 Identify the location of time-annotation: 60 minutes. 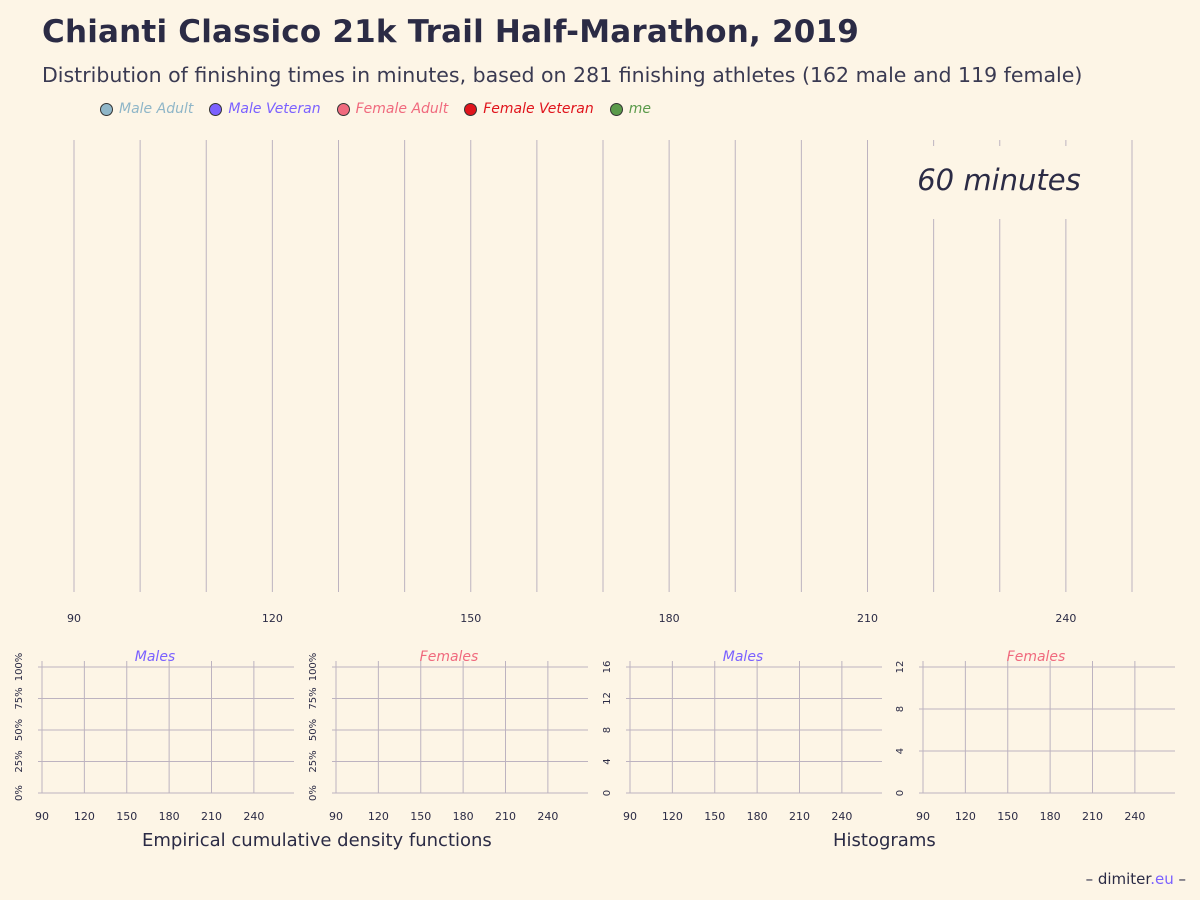
(999, 180).